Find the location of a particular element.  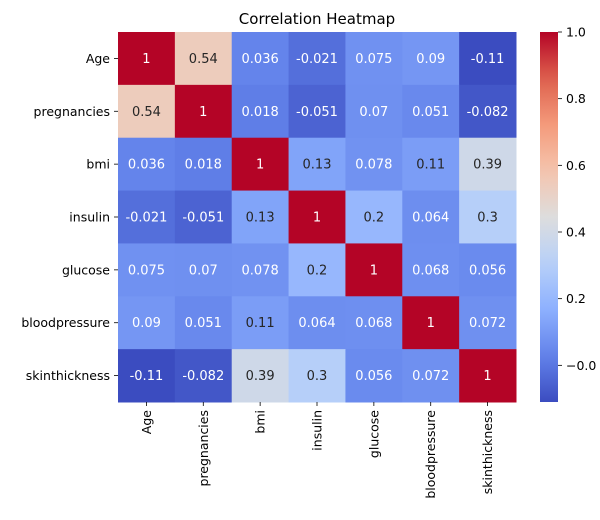

column-label: bmi is located at coordinates (260, 422).